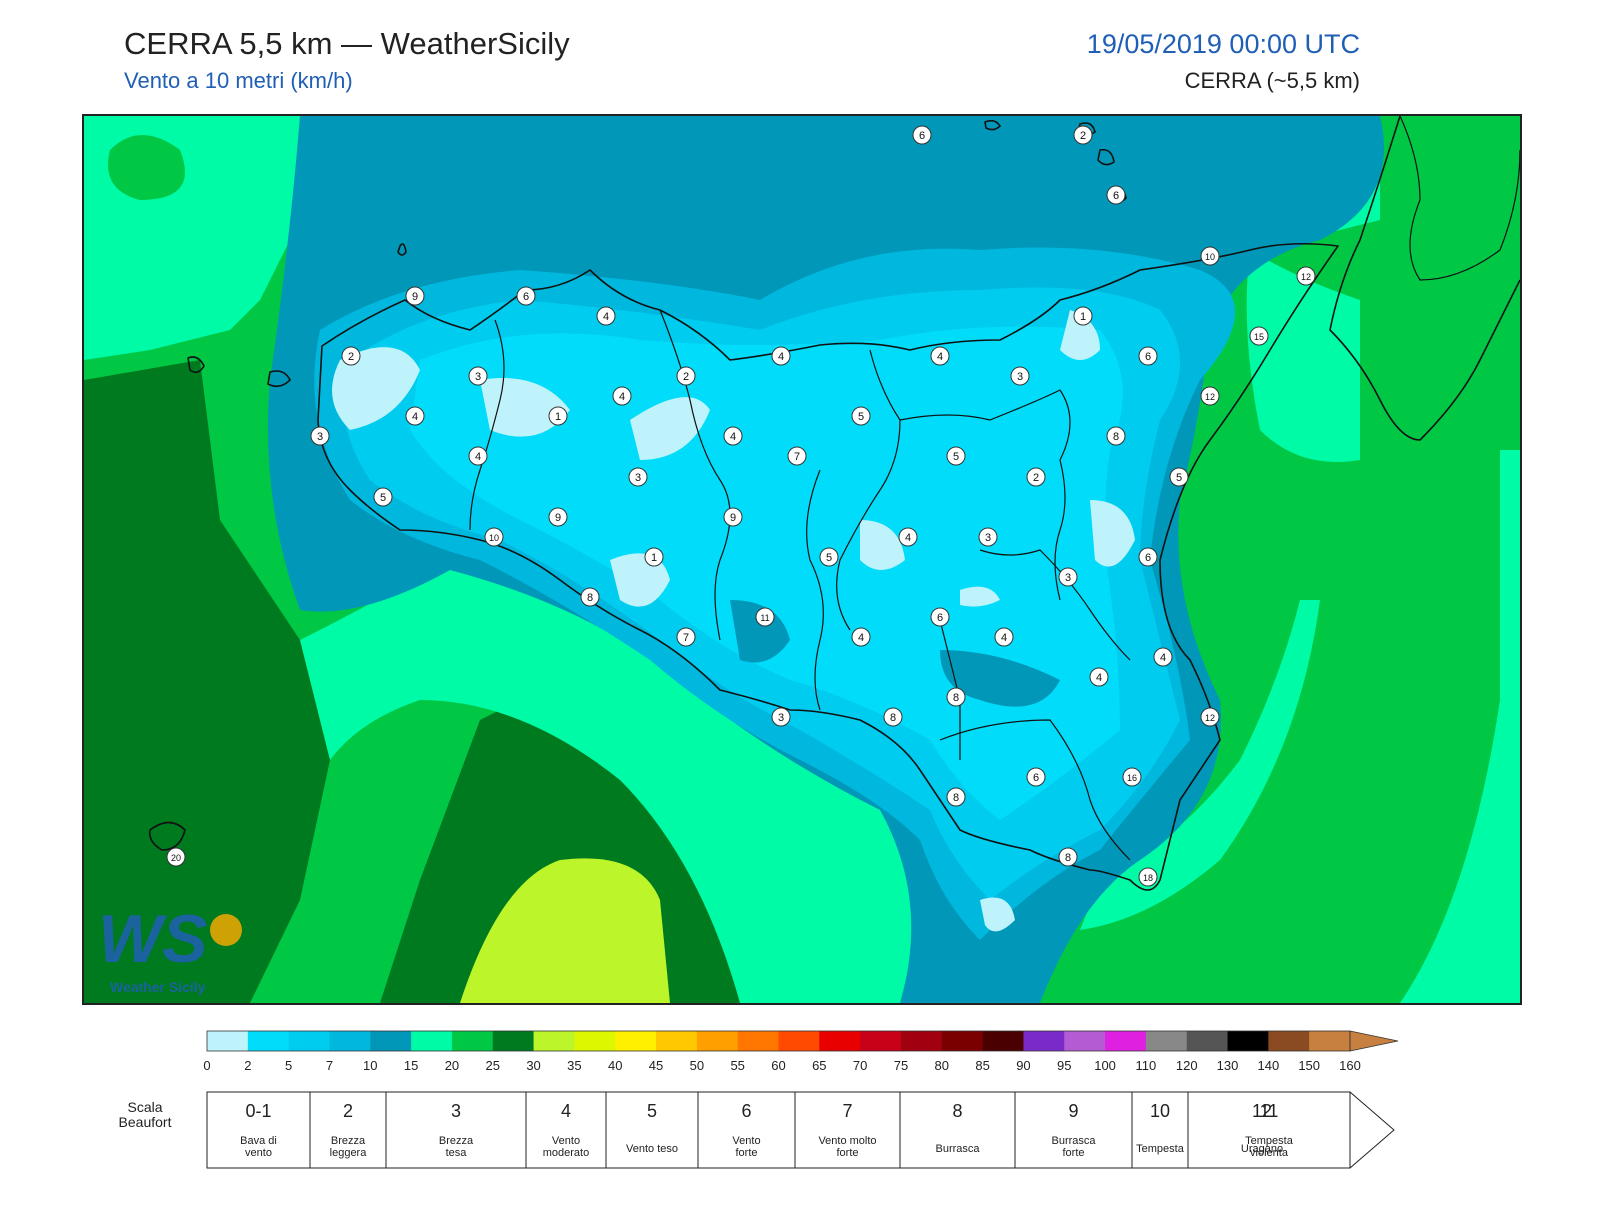  I want to click on beaufort-cell: 4 Vento moderato, so click(566, 1130).